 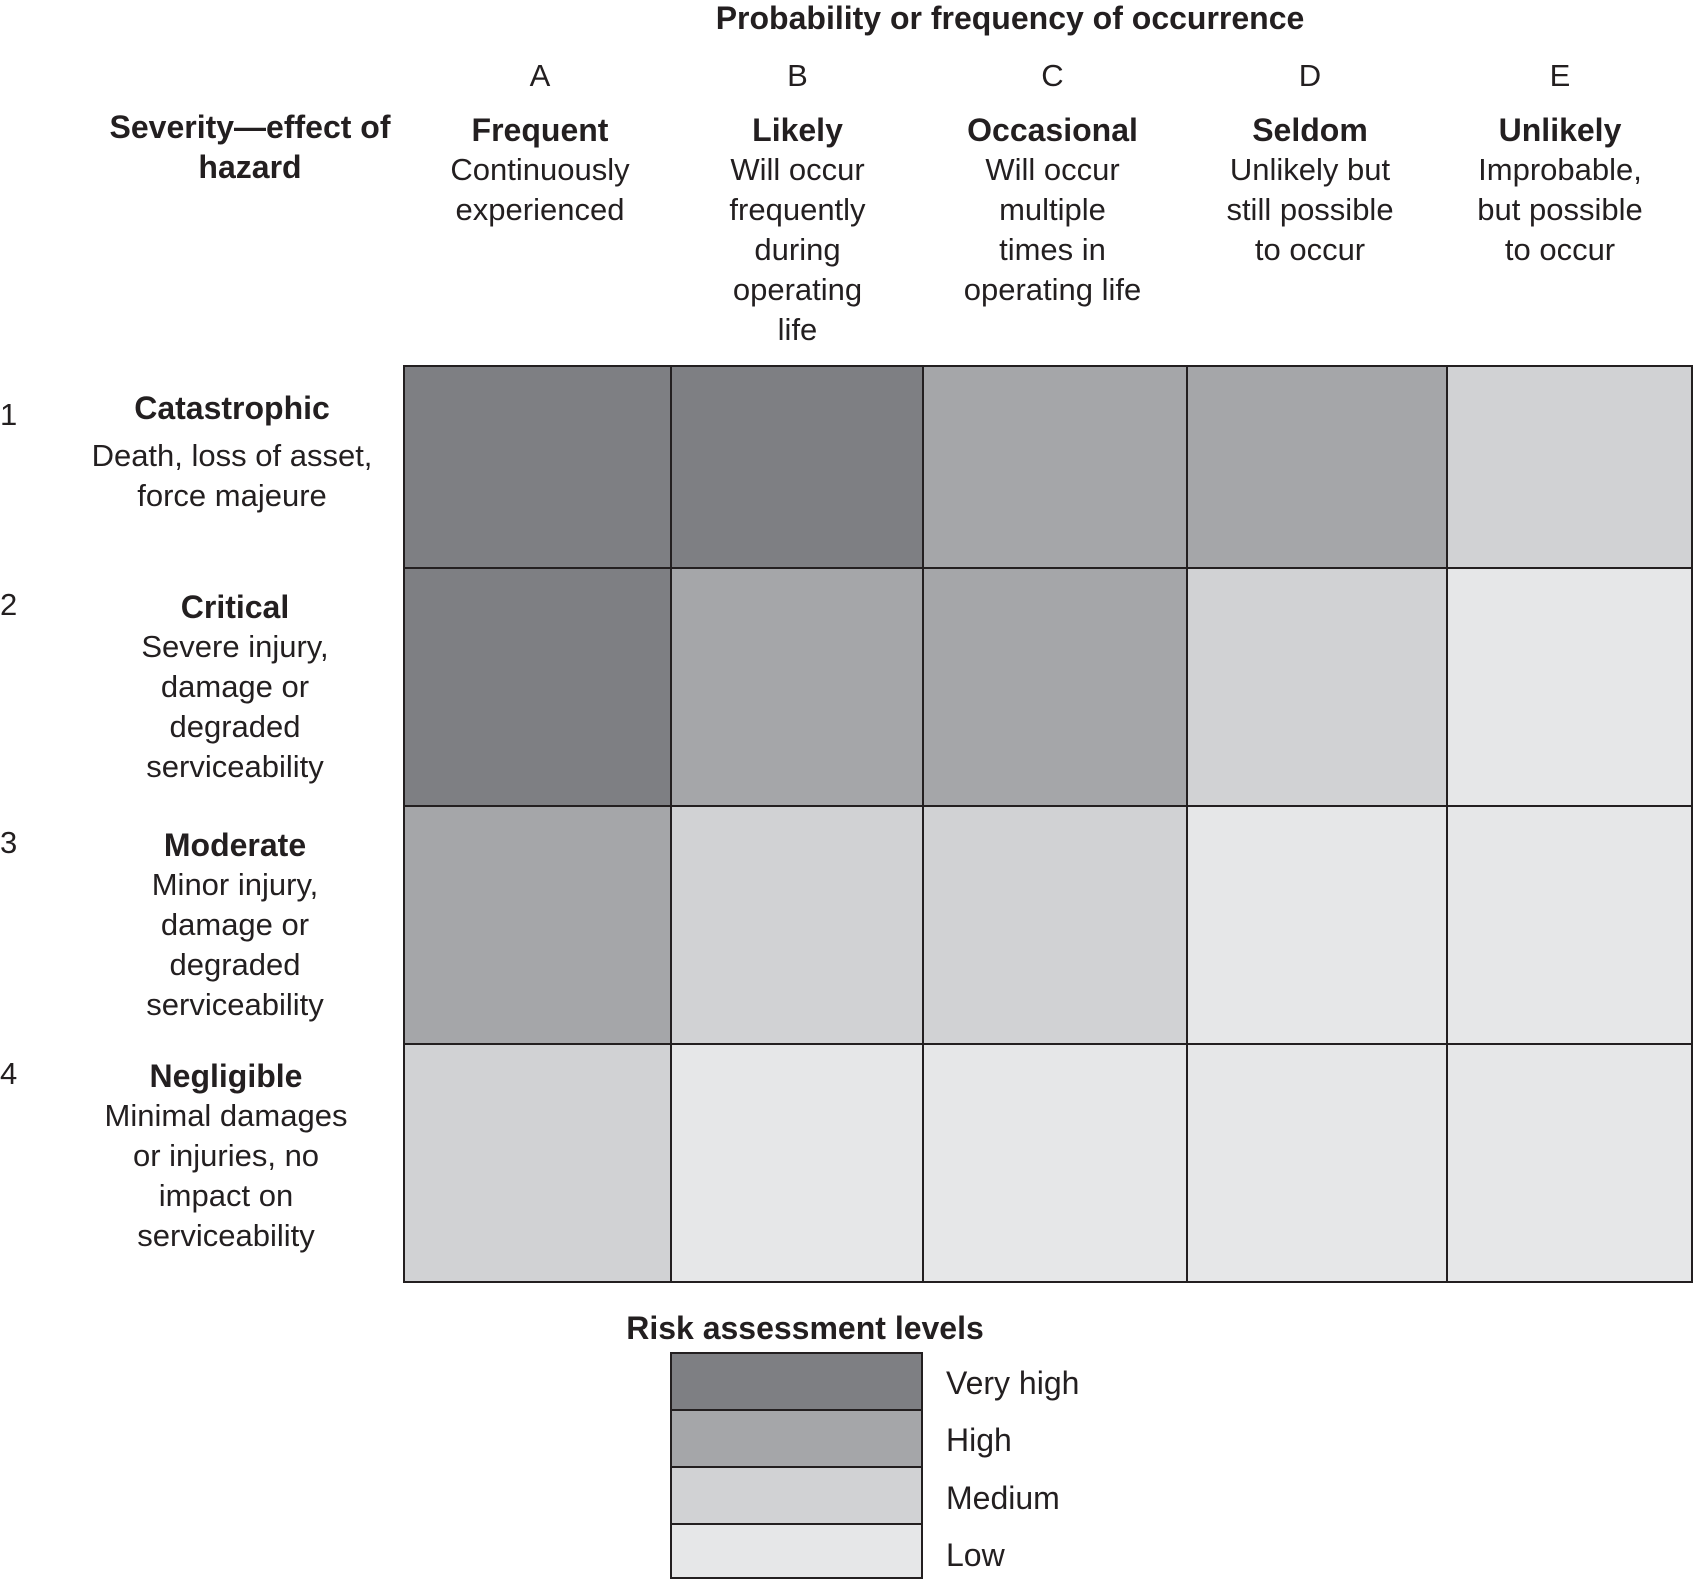 I want to click on matrix-cell-4e, so click(x=1569, y=1163).